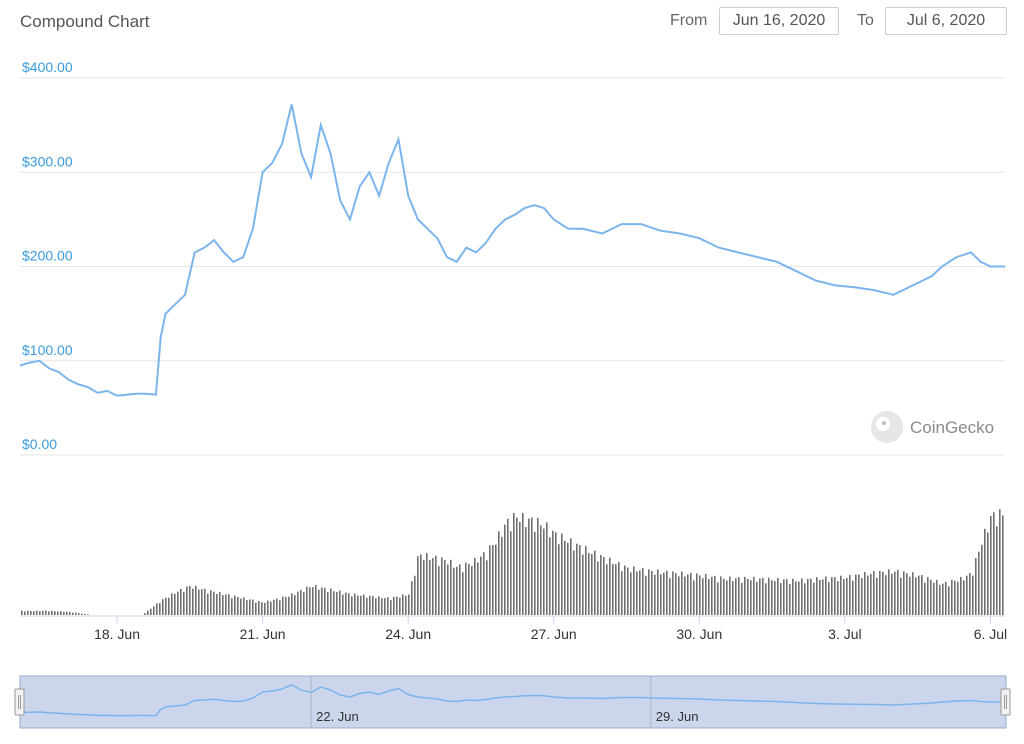 The height and width of the screenshot is (744, 1024). Describe the element at coordinates (263, 634) in the screenshot. I see `x-tick-label: 21. Jun` at that location.